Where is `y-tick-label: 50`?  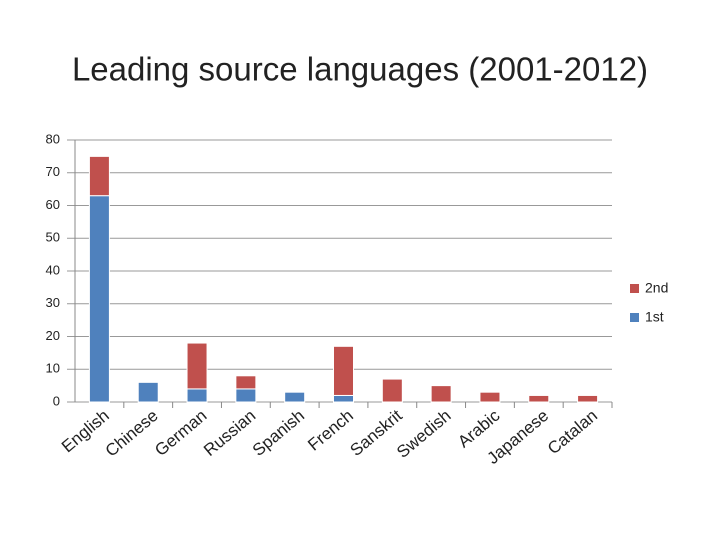
y-tick-label: 50 is located at coordinates (53, 237).